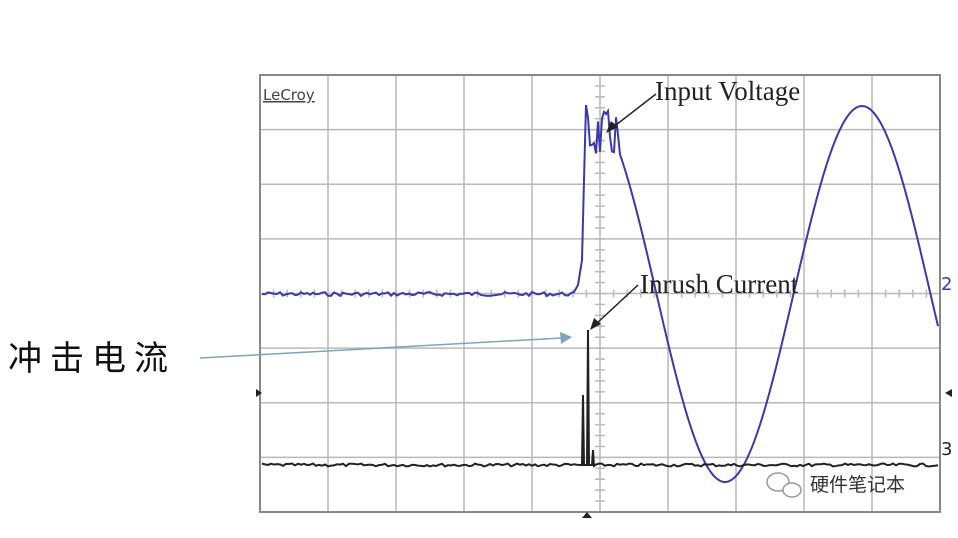 The image size is (958, 538). I want to click on chinese-arrow, so click(381, 348).